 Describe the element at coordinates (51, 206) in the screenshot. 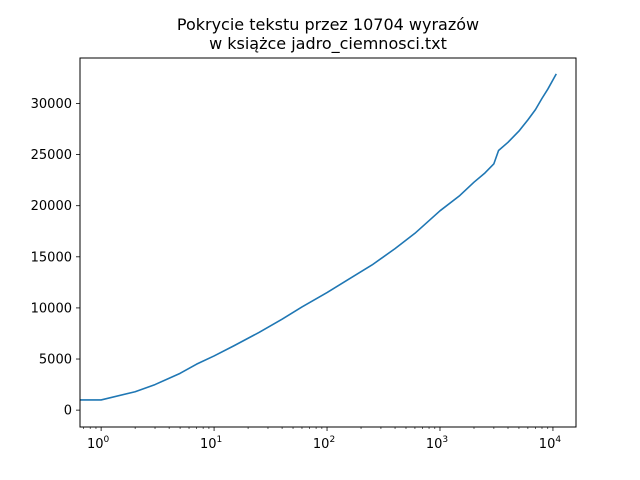

I see `y-tick-label: 20000` at that location.